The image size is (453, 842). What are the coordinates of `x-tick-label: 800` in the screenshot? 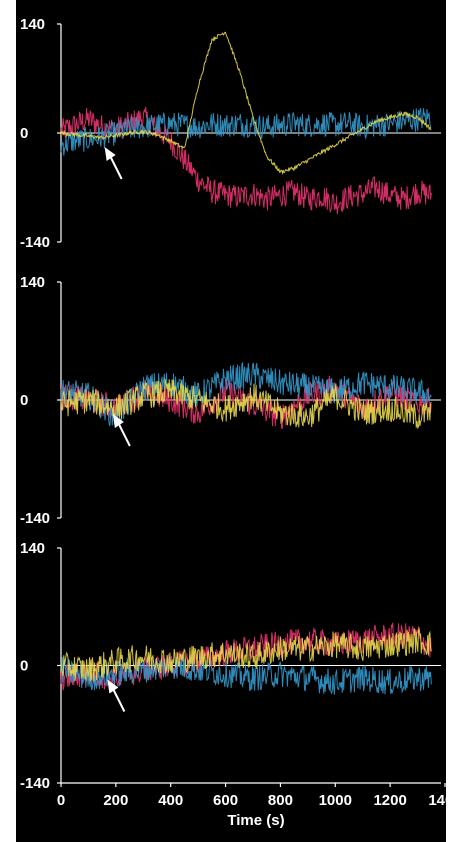 It's located at (280, 800).